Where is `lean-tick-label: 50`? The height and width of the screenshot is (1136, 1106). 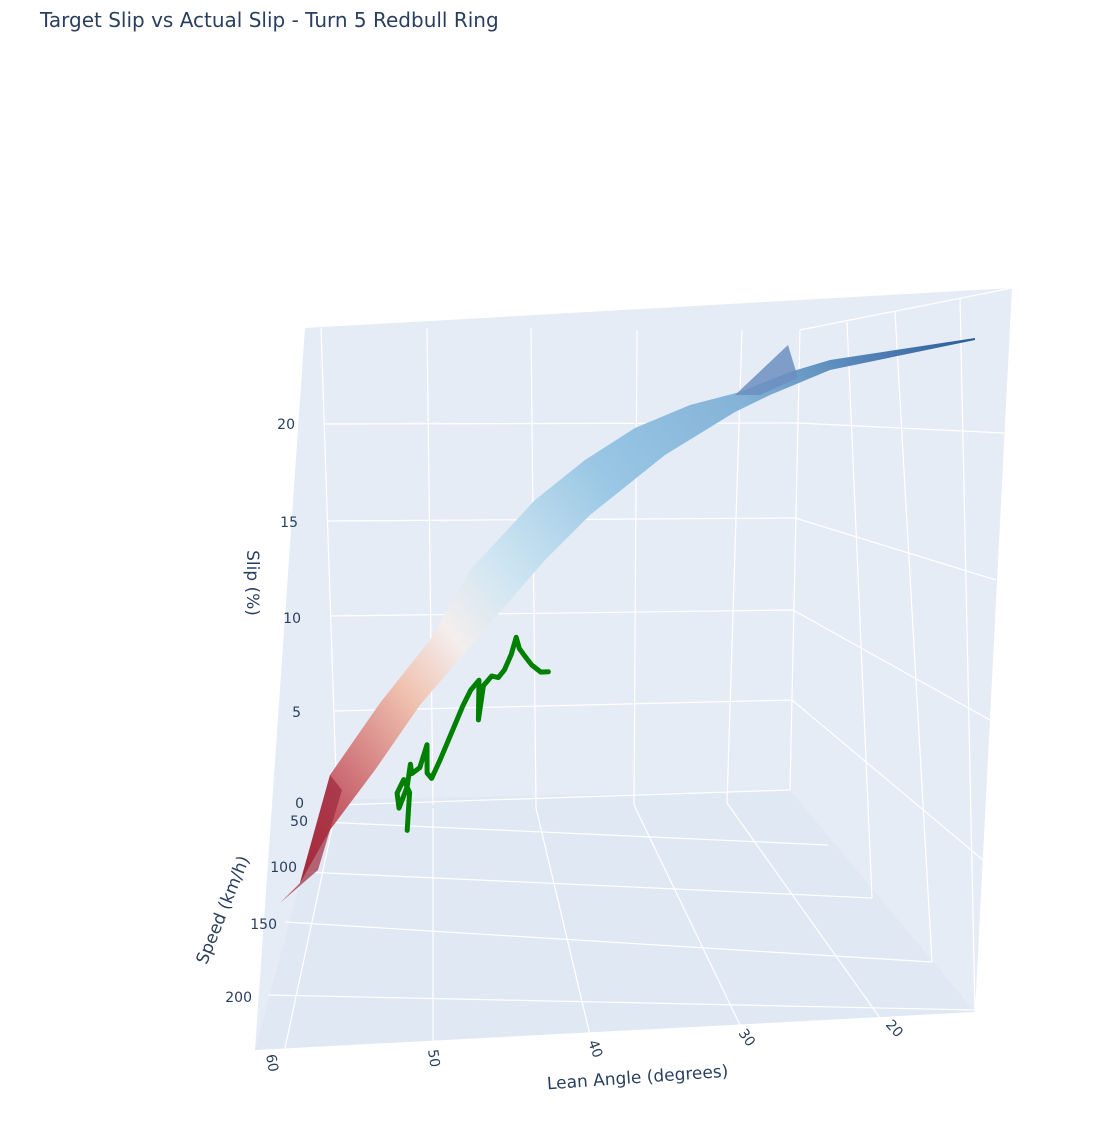 lean-tick-label: 50 is located at coordinates (433, 1058).